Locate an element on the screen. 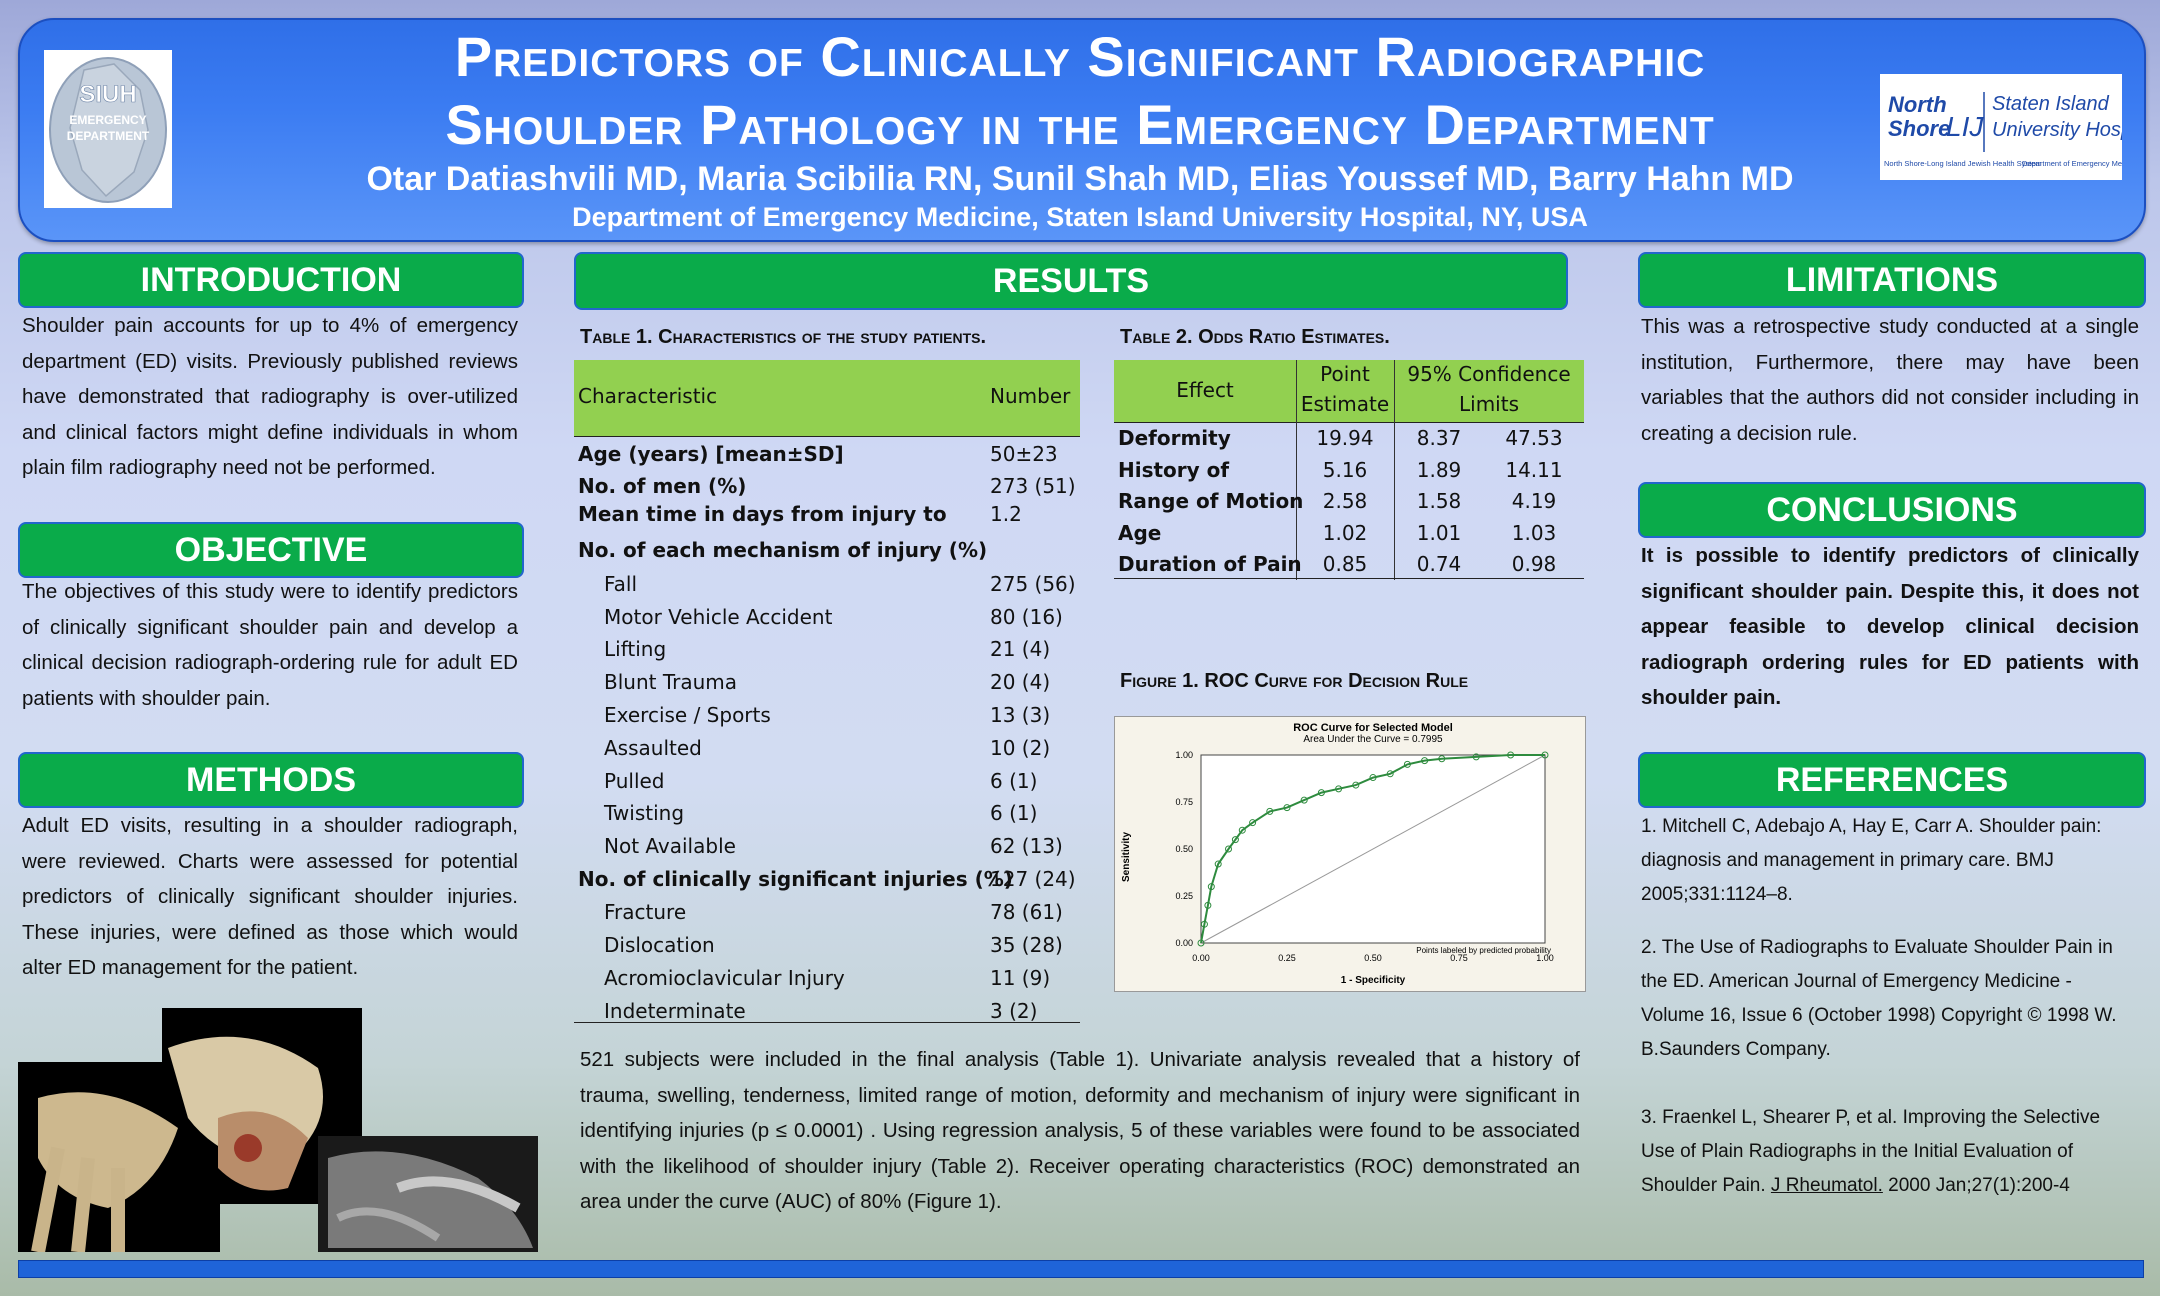 The image size is (2160, 1296). table1-row: No. of each mechanism of injury (%) is located at coordinates (827, 554).